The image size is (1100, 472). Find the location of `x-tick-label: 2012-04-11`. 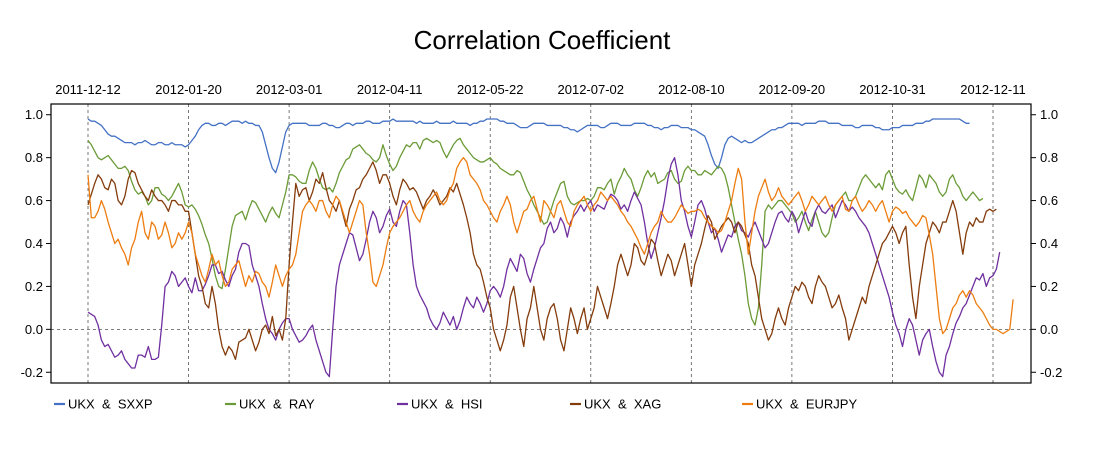

x-tick-label: 2012-04-11 is located at coordinates (390, 89).